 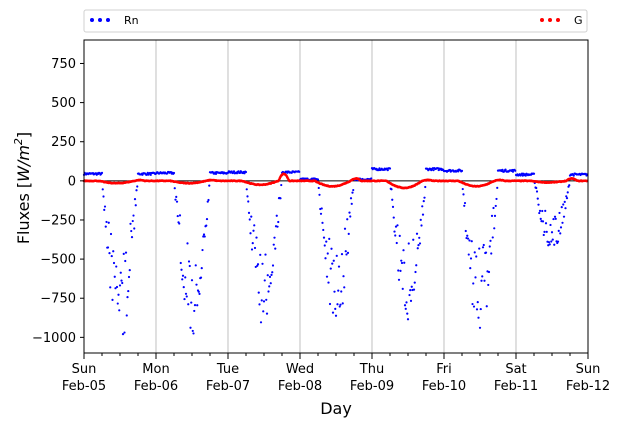 I want to click on y-axis-title-suffix: ], so click(x=23, y=135).